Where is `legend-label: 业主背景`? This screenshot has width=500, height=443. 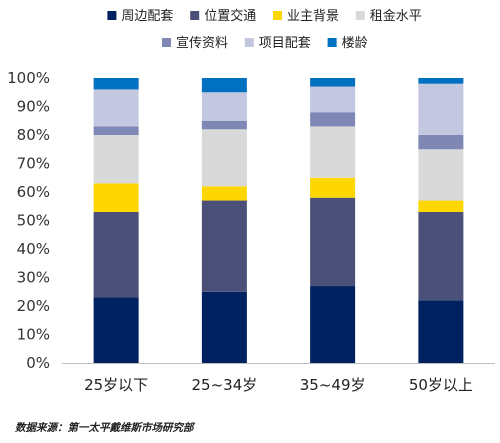 legend-label: 业主背景 is located at coordinates (313, 16).